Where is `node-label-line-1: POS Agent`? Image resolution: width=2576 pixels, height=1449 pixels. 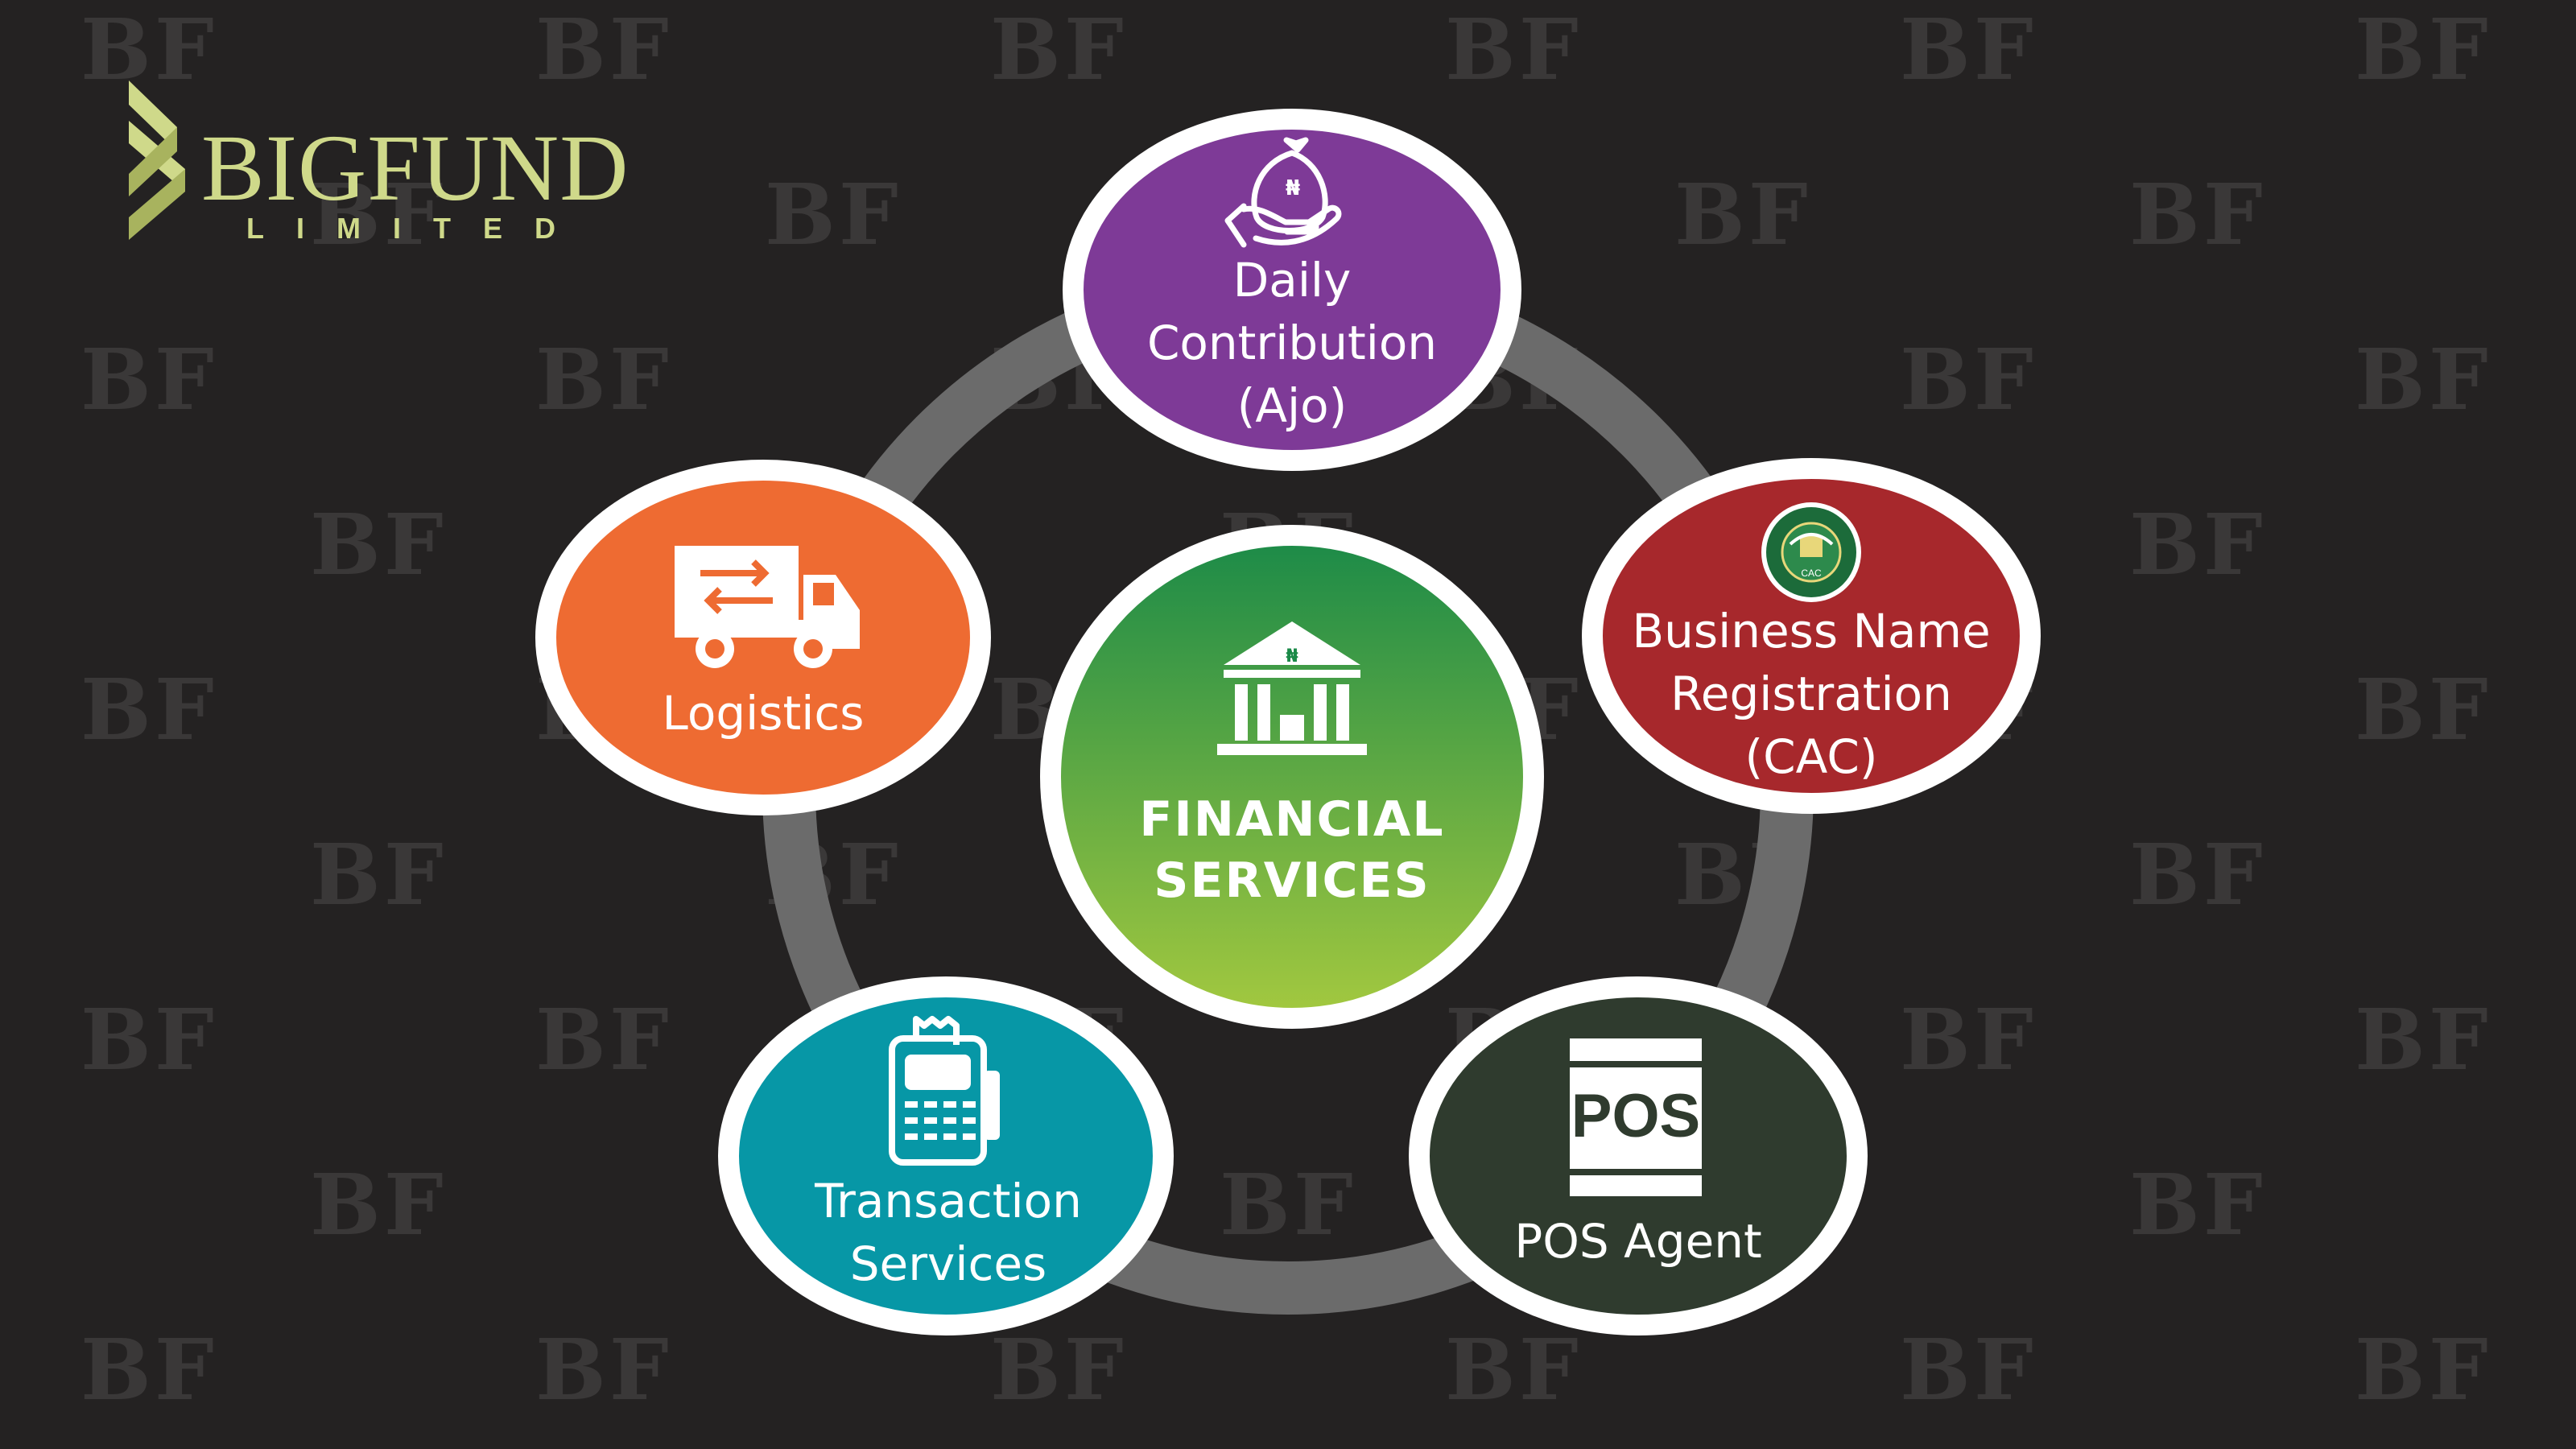
node-label-line-1: POS Agent is located at coordinates (1638, 1241).